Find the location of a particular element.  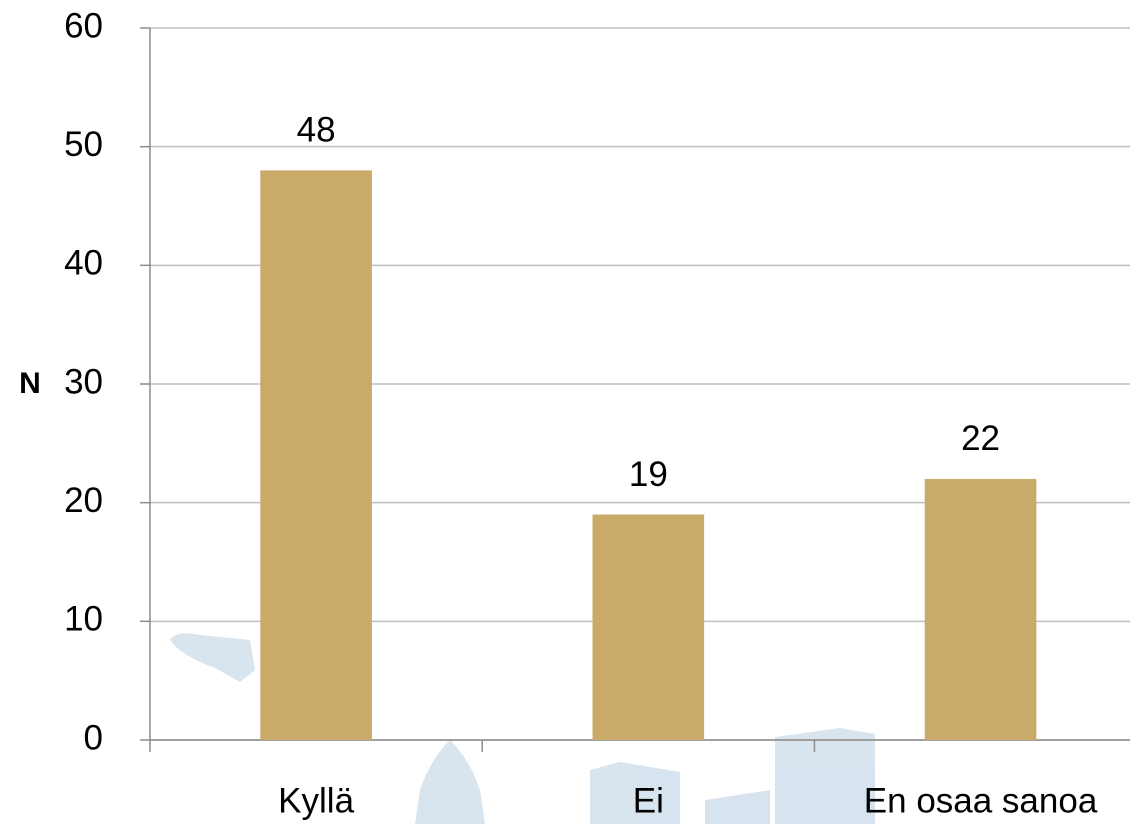

x-tick-label: En osaa sanoa is located at coordinates (981, 800).